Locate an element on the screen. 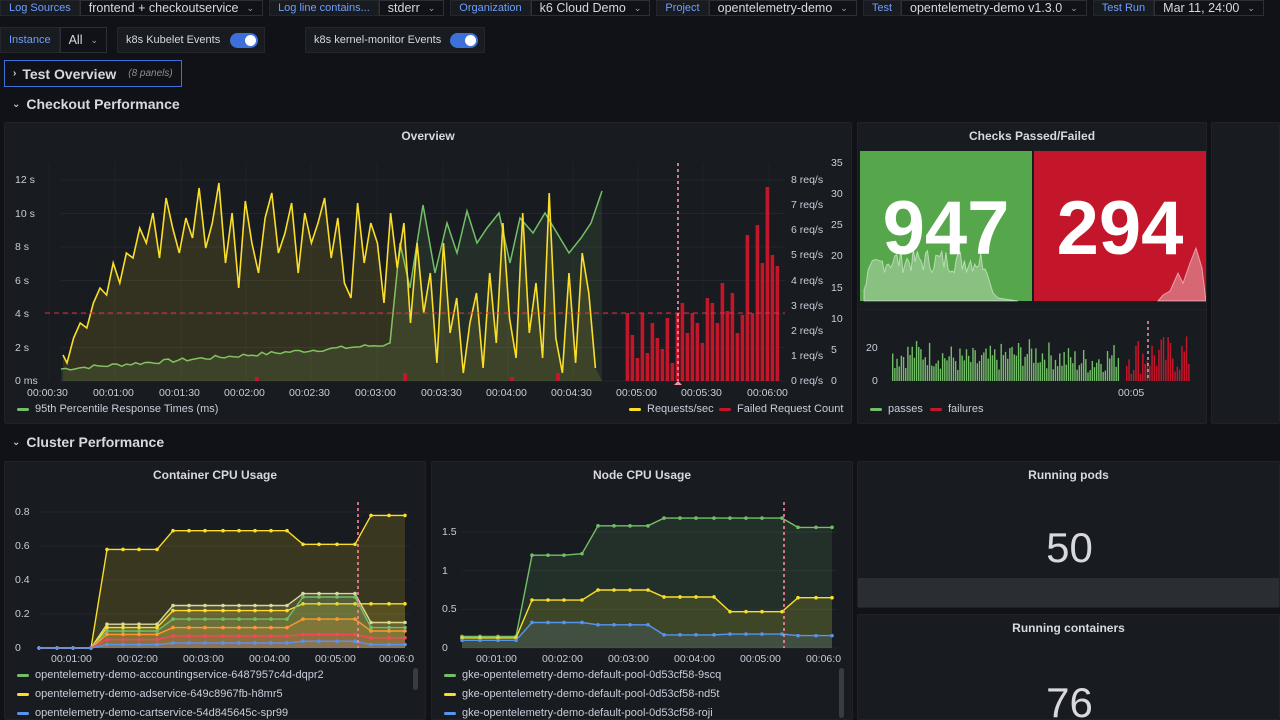  legend-failures-label: failures is located at coordinates (966, 409).